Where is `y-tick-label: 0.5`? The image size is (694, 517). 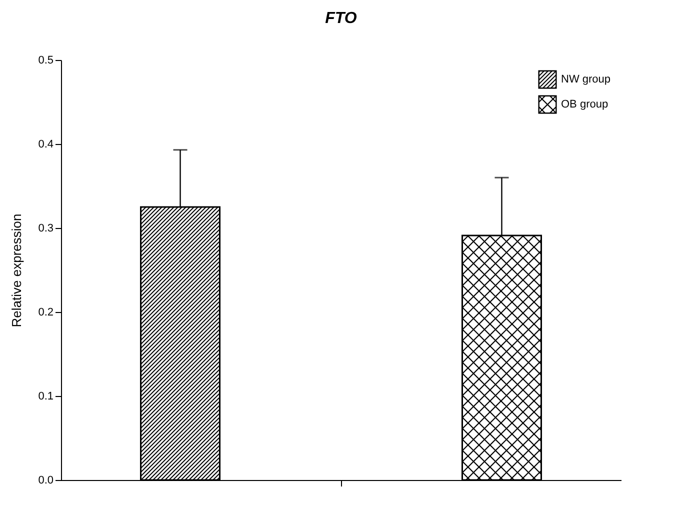 y-tick-label: 0.5 is located at coordinates (46, 60).